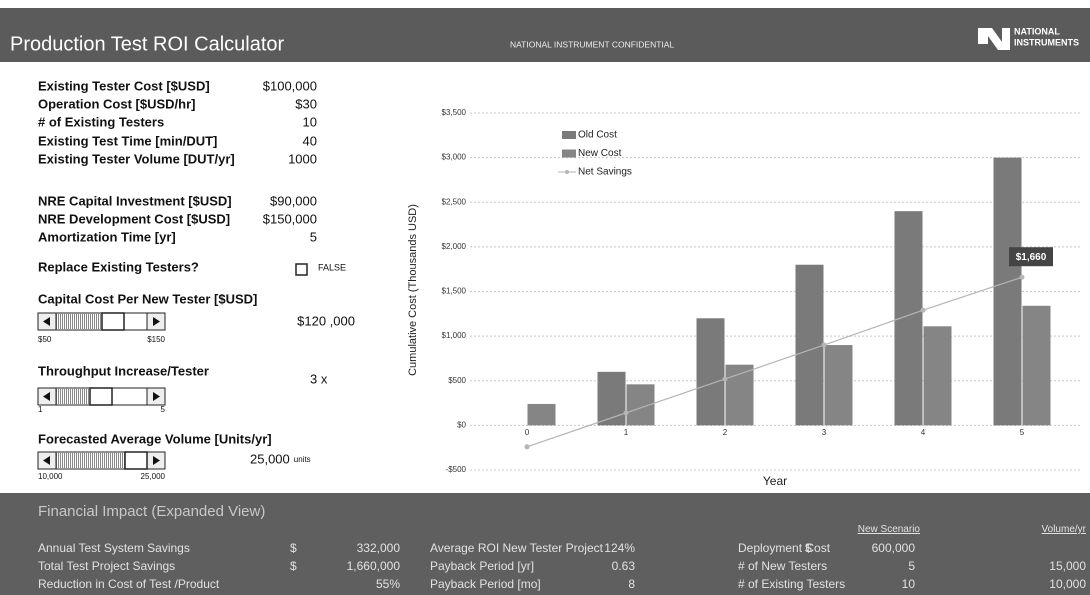  Describe the element at coordinates (454, 157) in the screenshot. I see `y-tick-label: $3,000` at that location.